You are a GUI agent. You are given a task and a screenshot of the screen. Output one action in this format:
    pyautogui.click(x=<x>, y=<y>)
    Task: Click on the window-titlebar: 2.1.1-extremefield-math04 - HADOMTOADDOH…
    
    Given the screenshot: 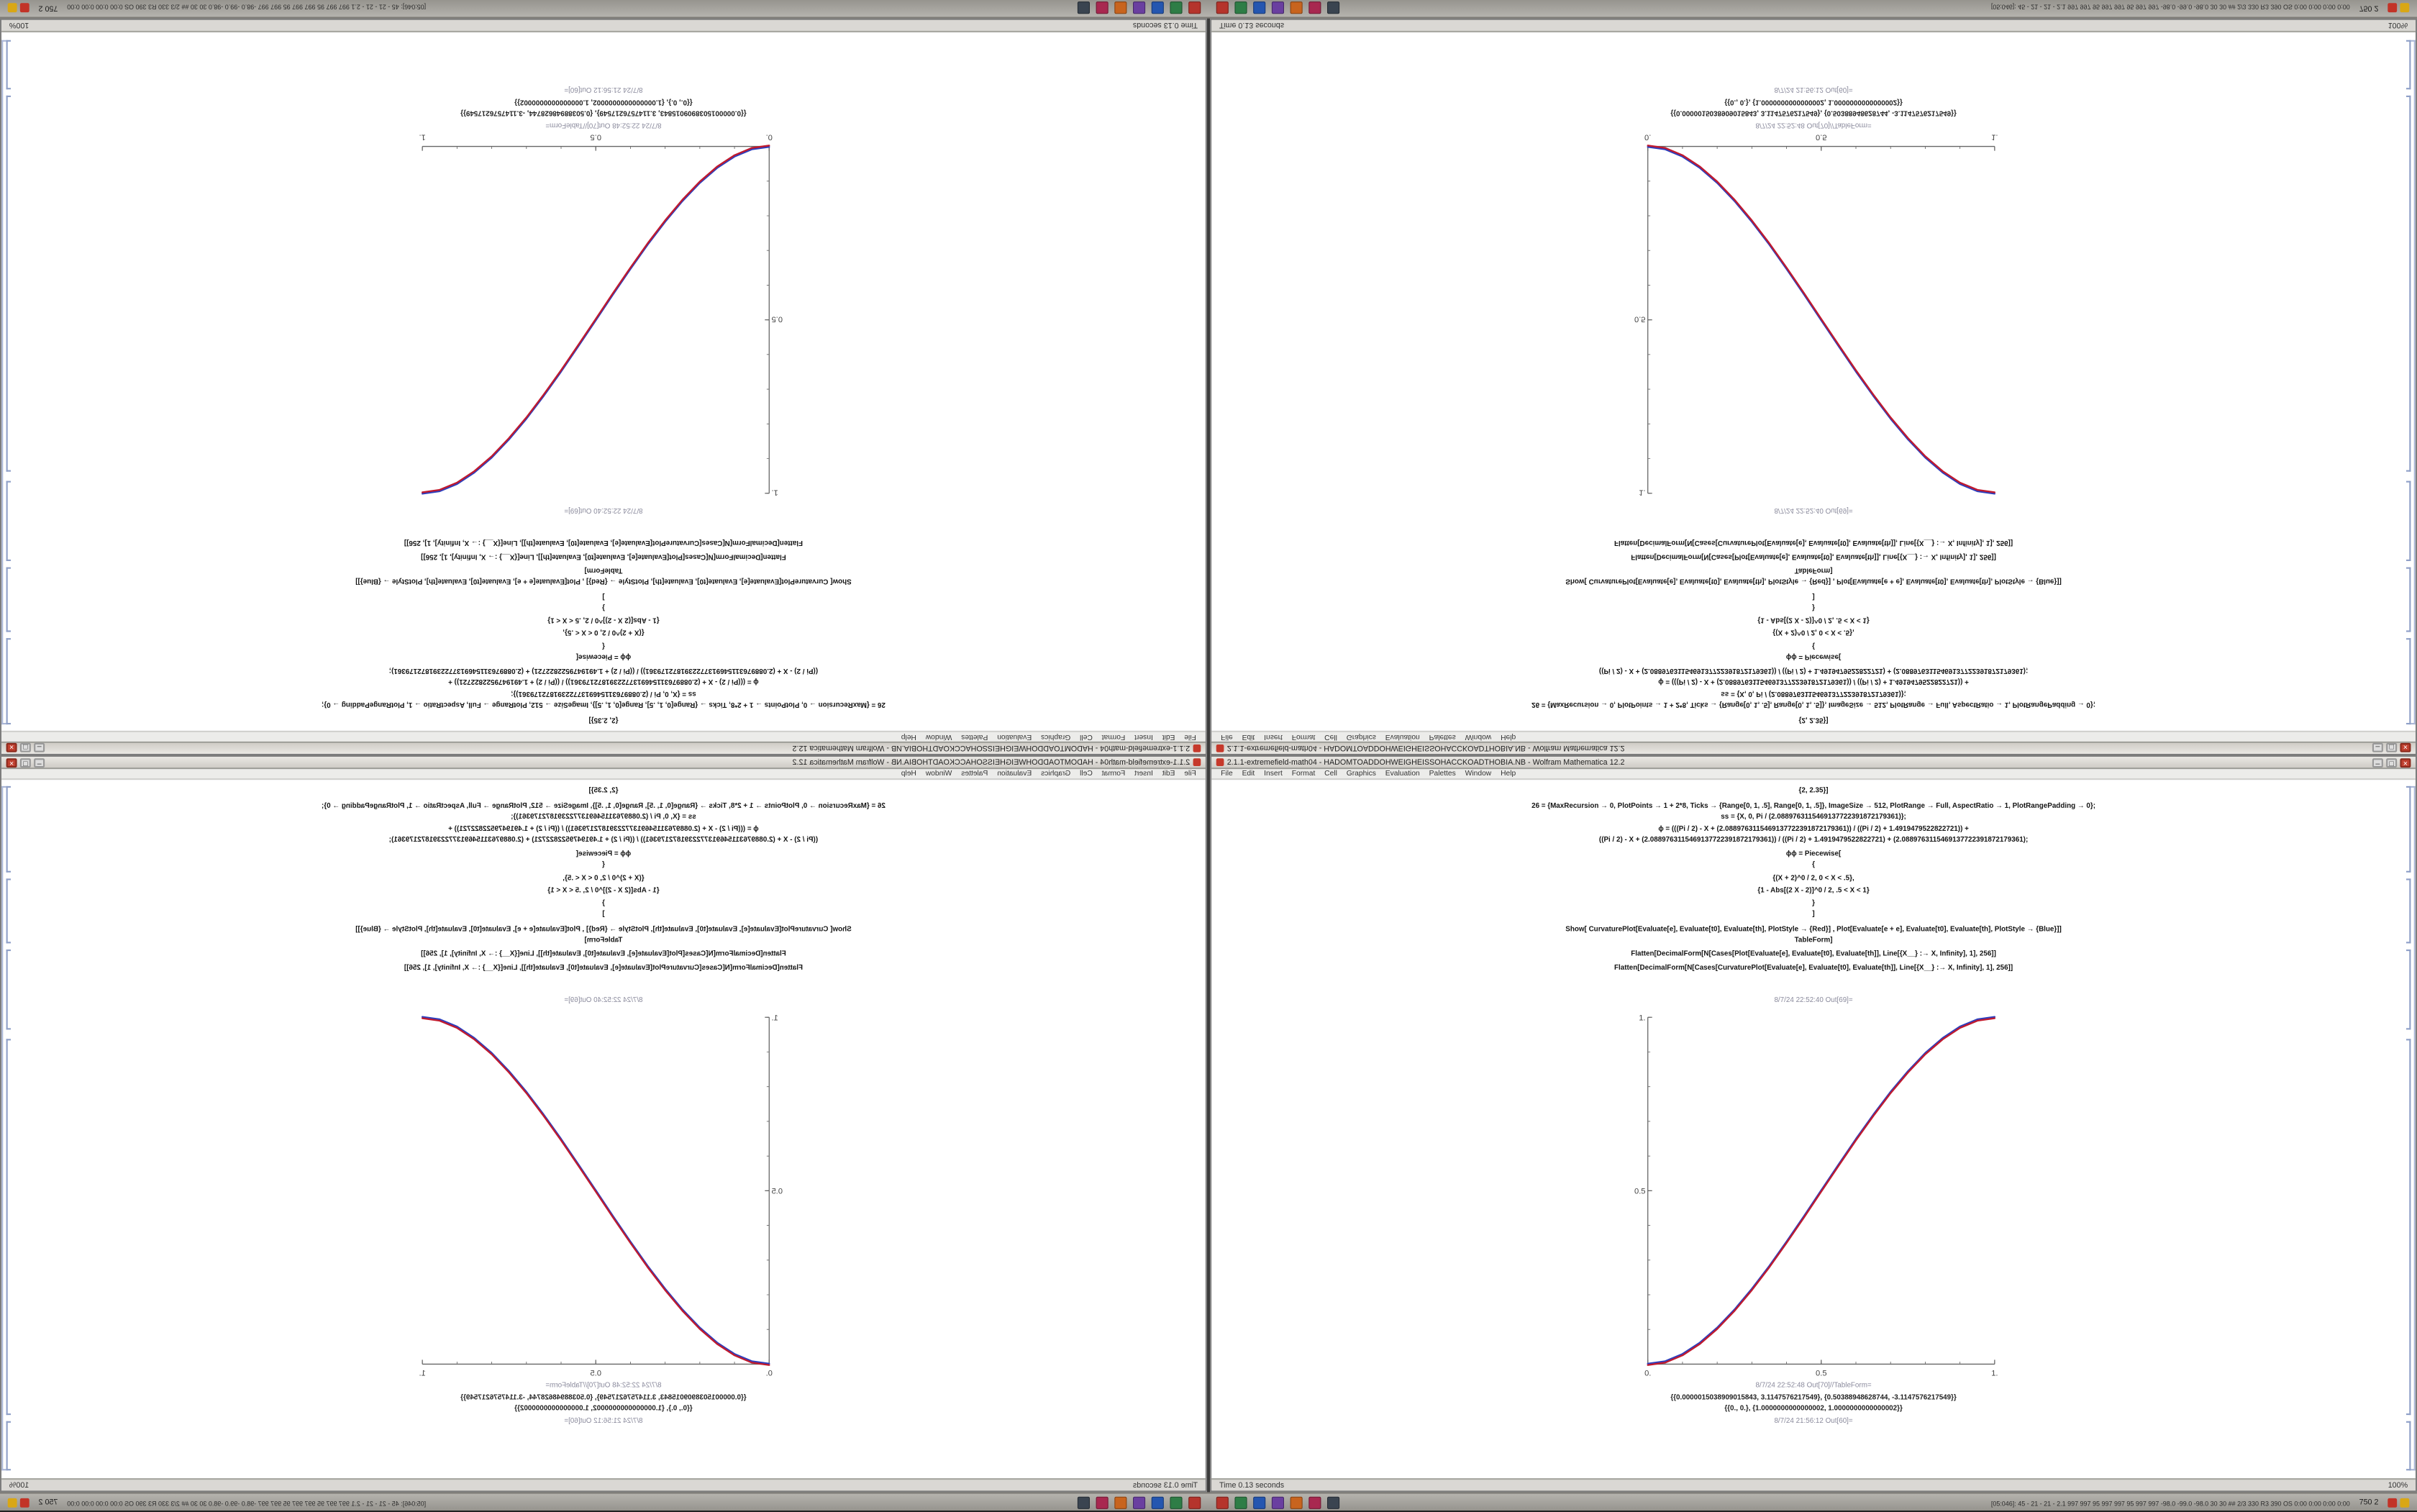 What is the action you would take?
    pyautogui.click(x=1814, y=748)
    